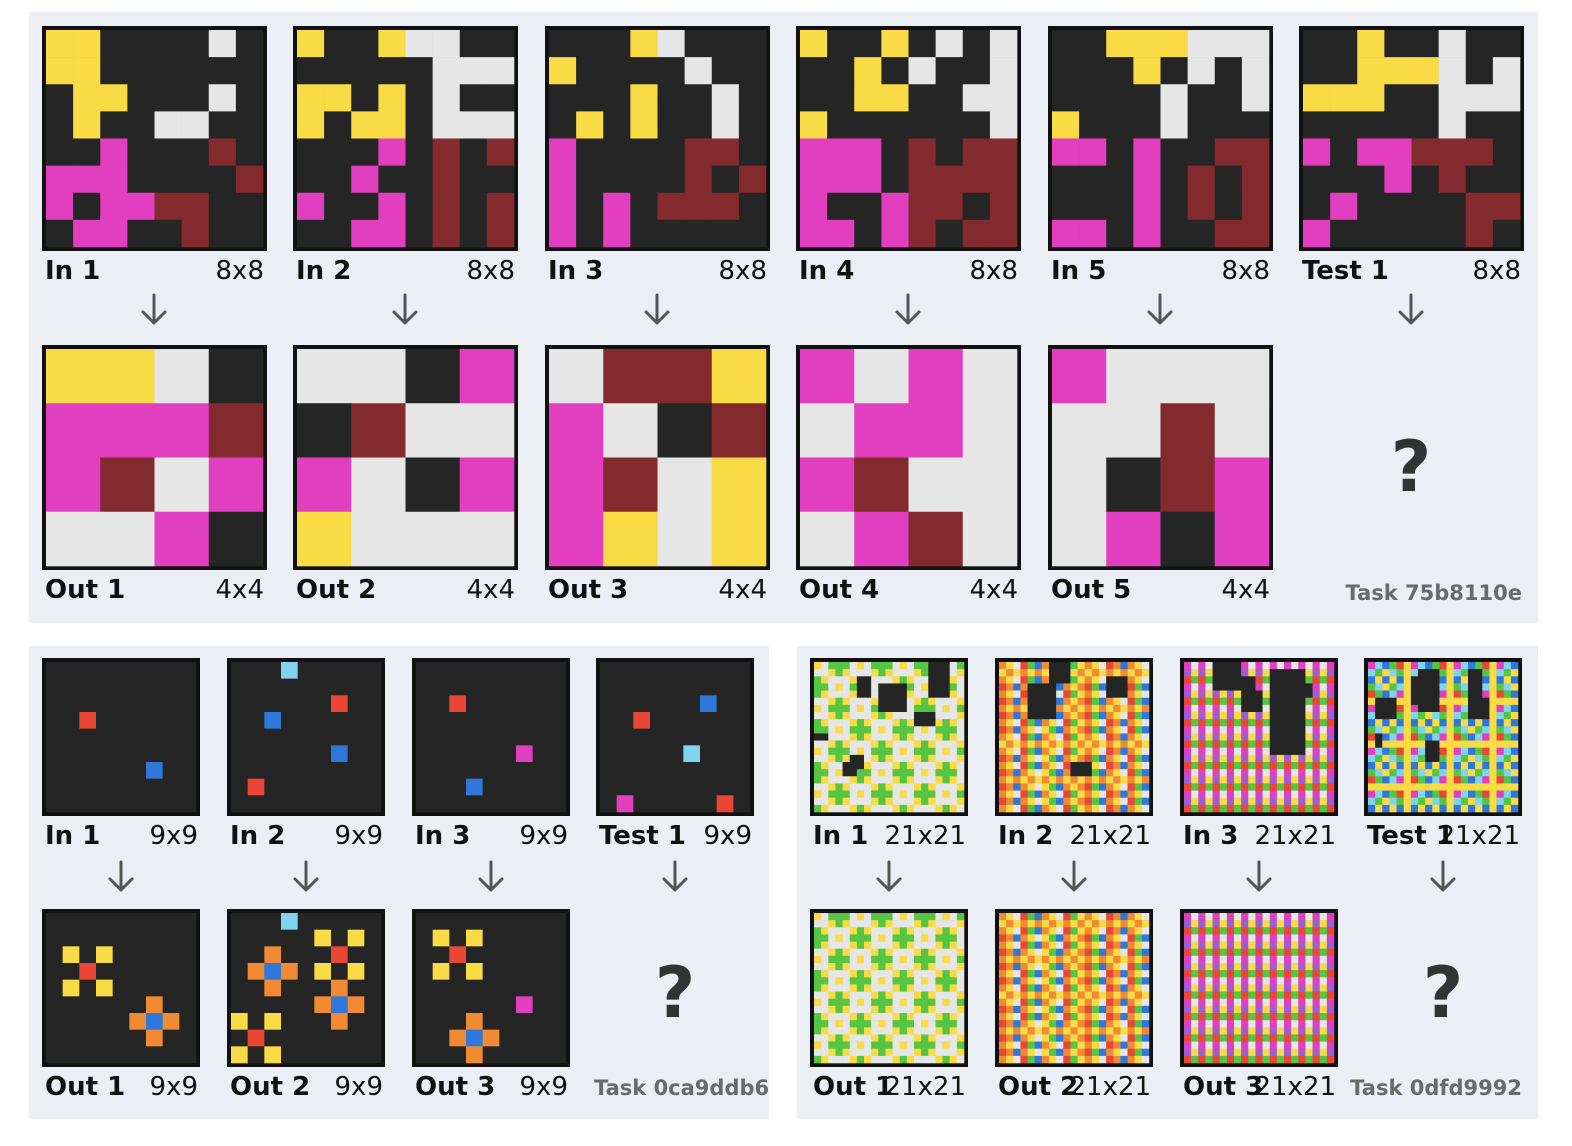 This screenshot has height=1146, width=1572. Describe the element at coordinates (85, 1087) in the screenshot. I see `output-label: Out 1` at that location.